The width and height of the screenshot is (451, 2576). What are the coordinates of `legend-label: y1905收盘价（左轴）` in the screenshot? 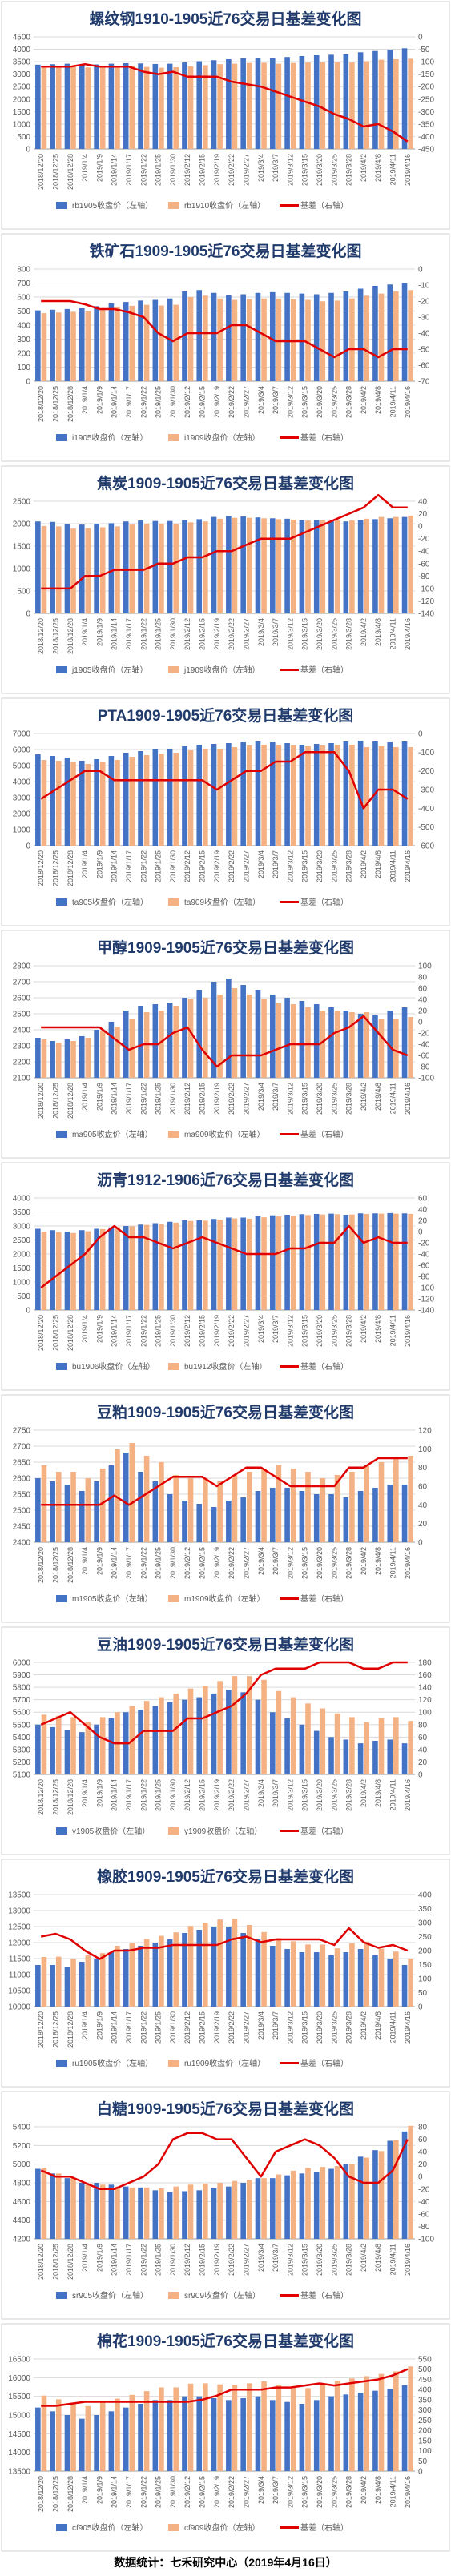 It's located at (111, 1831).